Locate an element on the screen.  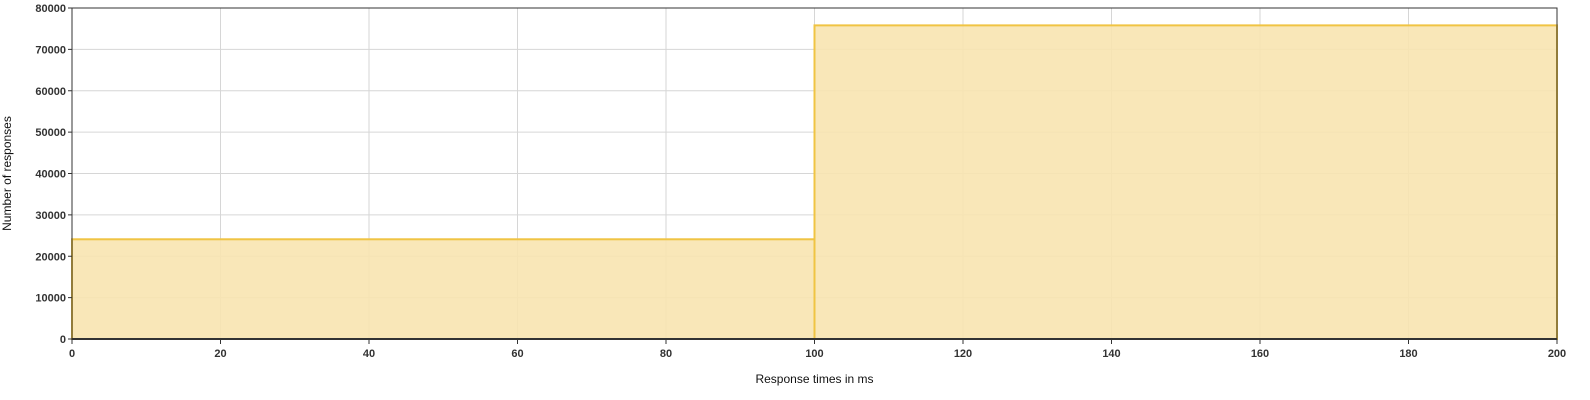
y-tick-label: 10000 is located at coordinates (50, 299).